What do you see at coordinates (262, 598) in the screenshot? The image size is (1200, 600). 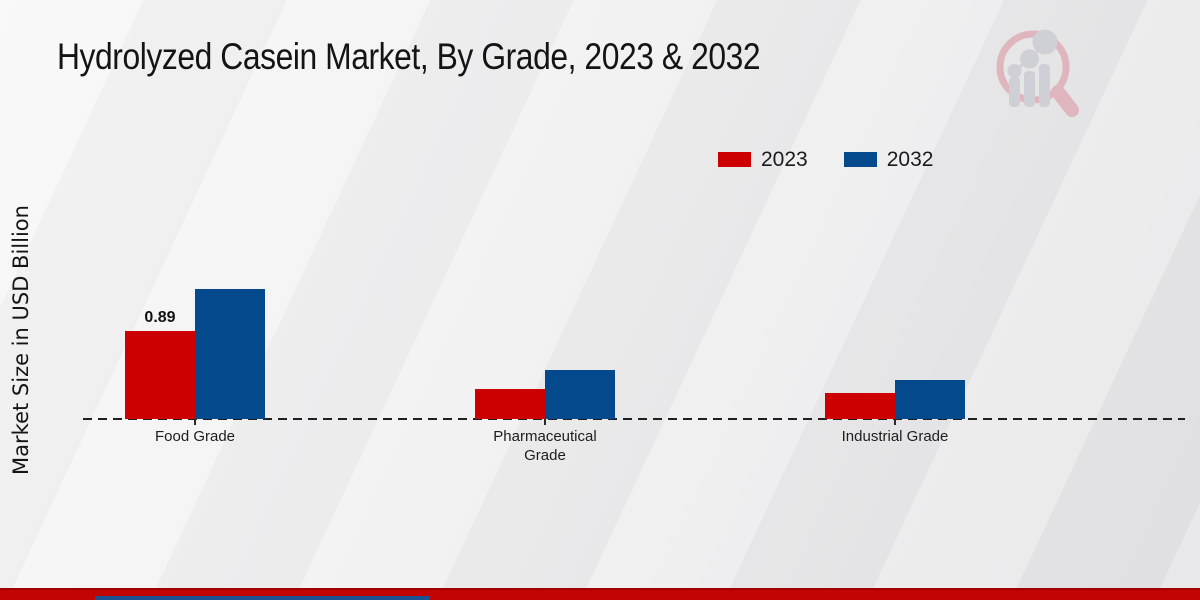 I see `bottom-blue-strip` at bounding box center [262, 598].